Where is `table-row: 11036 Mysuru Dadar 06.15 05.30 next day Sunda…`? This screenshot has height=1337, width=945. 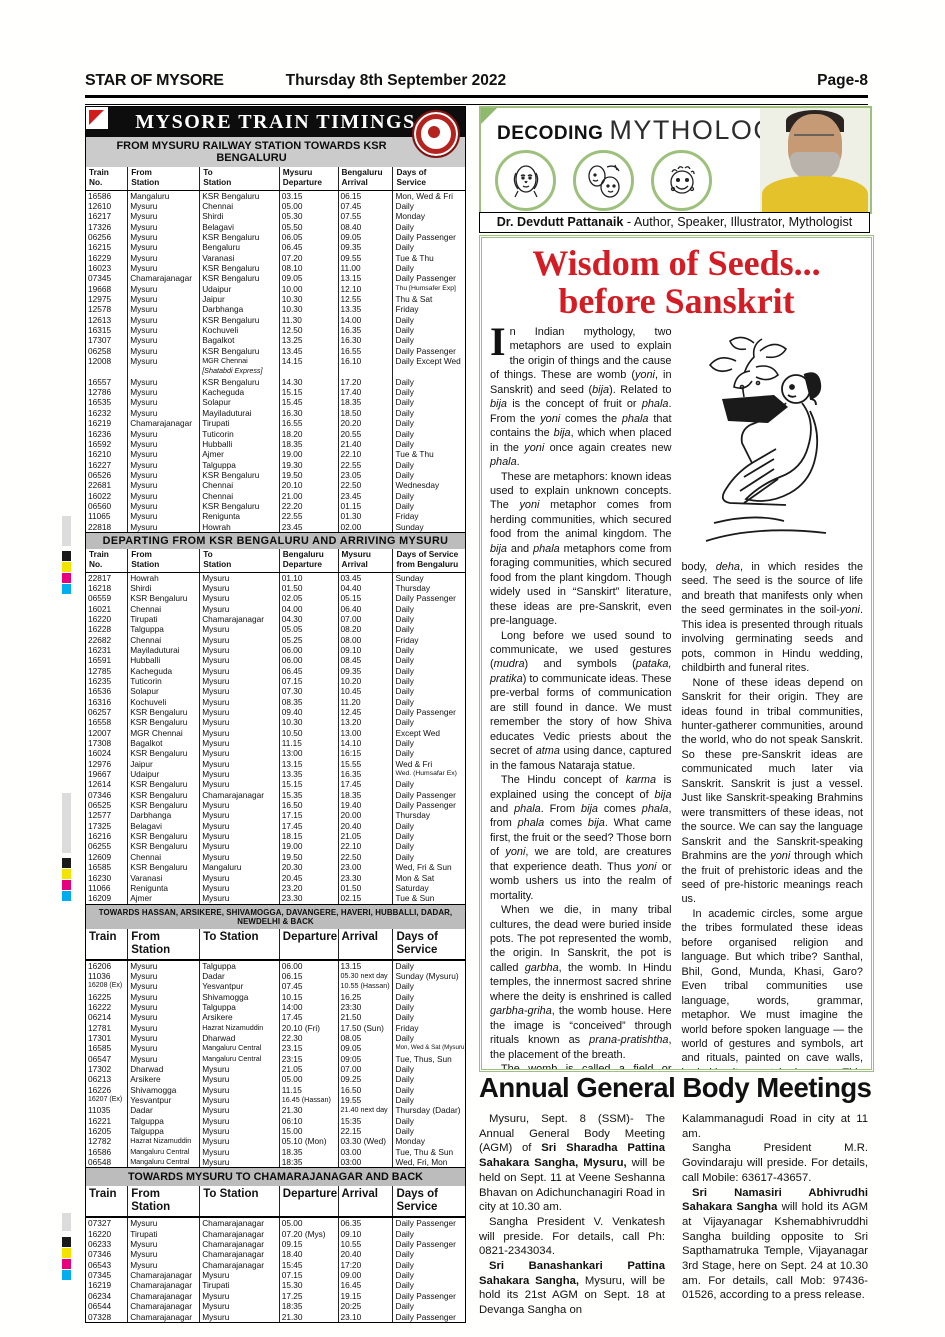 table-row: 11036 Mysuru Dadar 06.15 05.30 next day Sunda… is located at coordinates (275, 976).